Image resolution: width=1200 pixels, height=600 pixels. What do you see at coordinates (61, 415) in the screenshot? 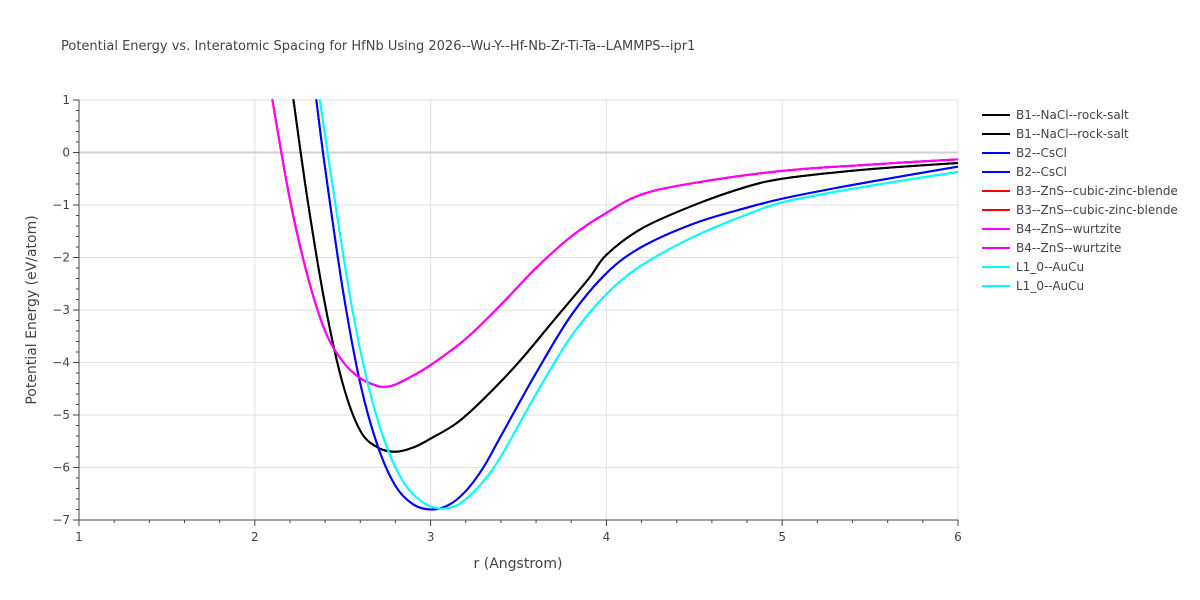
I see `y-tick-label: −5` at bounding box center [61, 415].